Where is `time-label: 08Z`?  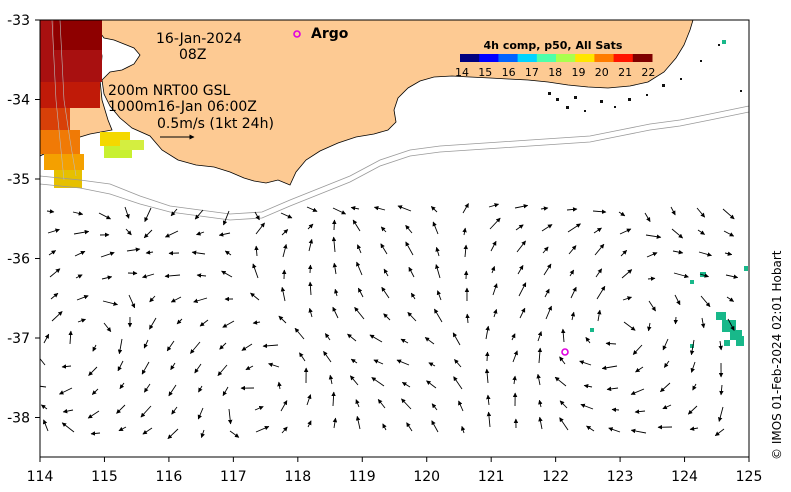 time-label: 08Z is located at coordinates (192, 55).